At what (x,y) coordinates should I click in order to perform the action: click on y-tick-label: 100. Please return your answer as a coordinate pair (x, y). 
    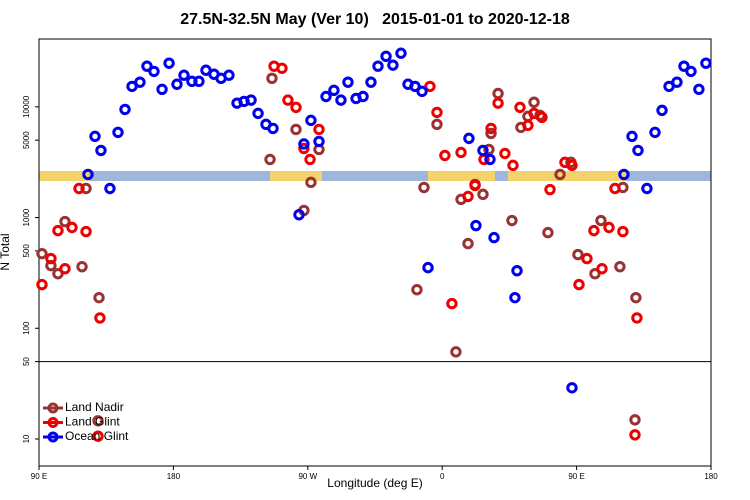
    Looking at the image, I should click on (26, 328).